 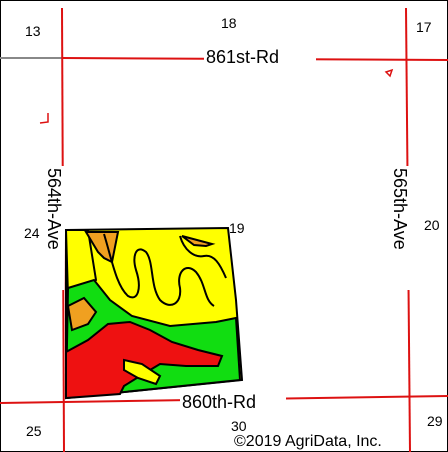 I want to click on road-label-north: 861st-Rd, so click(x=242, y=57).